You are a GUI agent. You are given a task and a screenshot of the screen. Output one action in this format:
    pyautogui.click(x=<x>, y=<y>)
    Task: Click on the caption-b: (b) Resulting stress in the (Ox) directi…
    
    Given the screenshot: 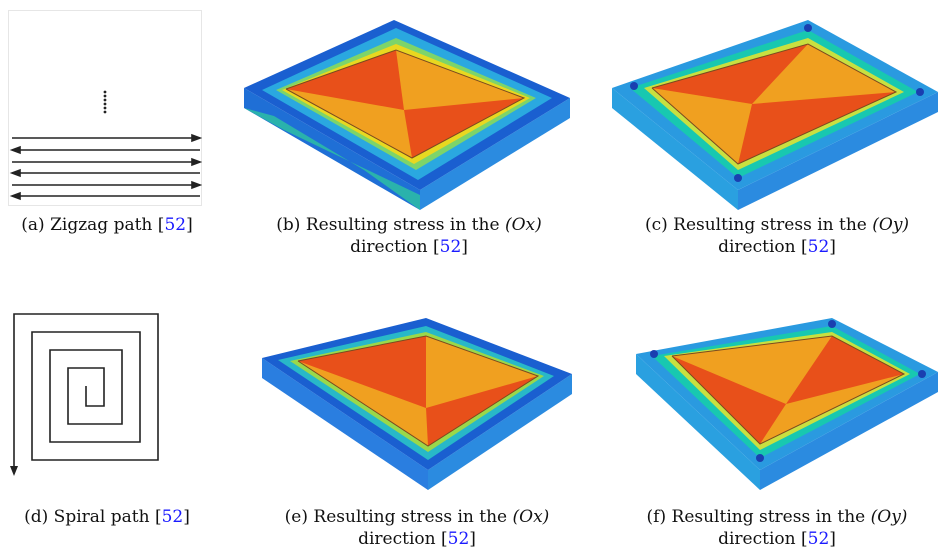 What is the action you would take?
    pyautogui.click(x=409, y=236)
    